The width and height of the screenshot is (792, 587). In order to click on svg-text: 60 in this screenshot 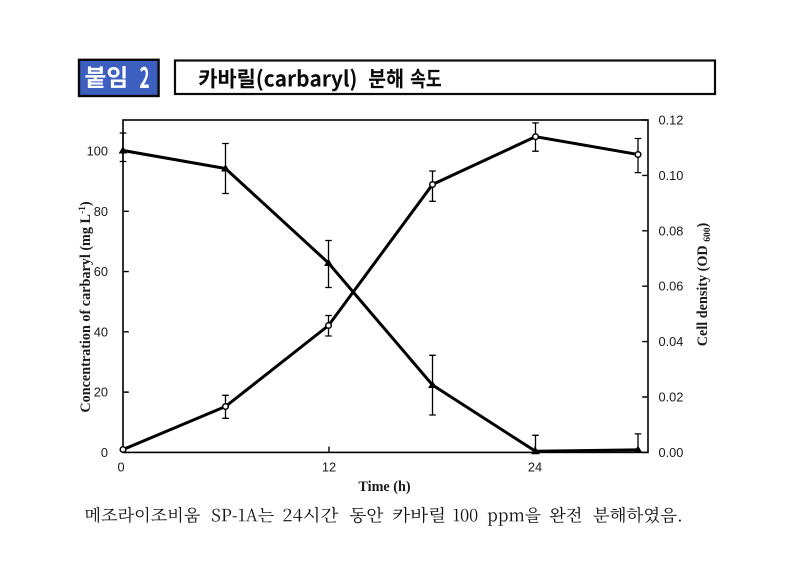, I will do `click(101, 271)`.